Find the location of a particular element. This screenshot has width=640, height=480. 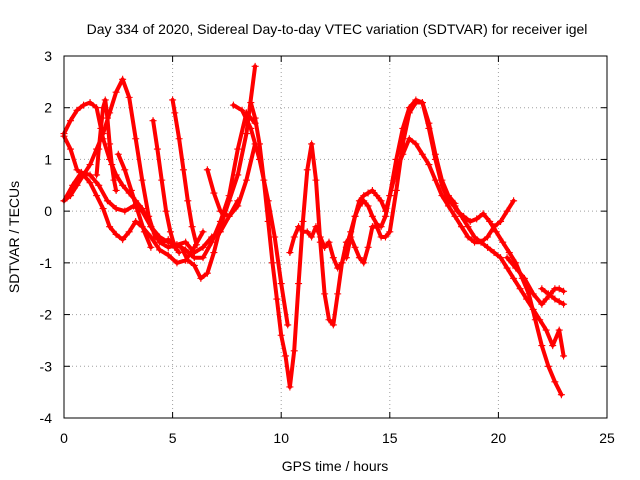

x-tick-label: 0 is located at coordinates (64, 438).